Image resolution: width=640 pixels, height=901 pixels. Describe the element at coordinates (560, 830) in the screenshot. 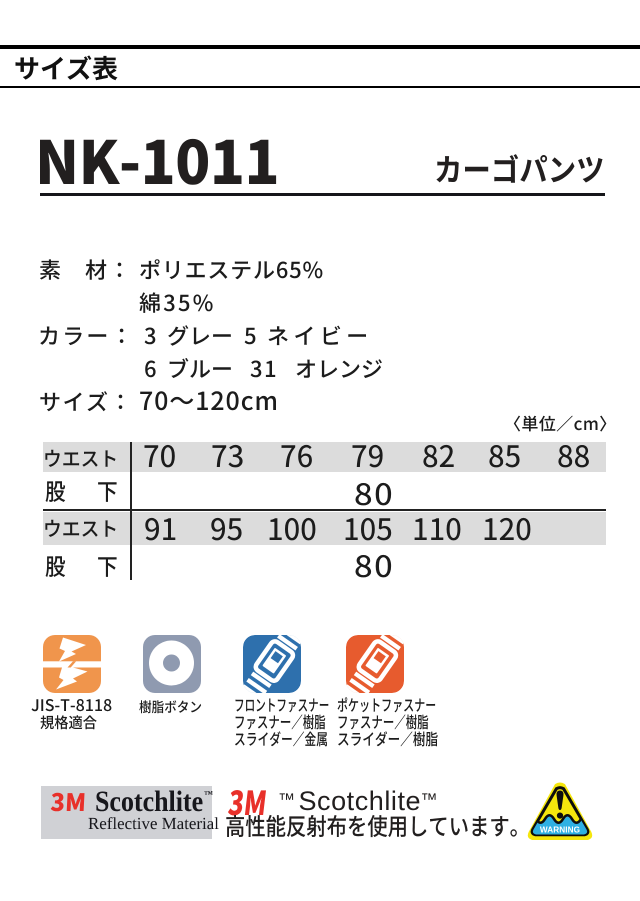

I see `svg-text: WARNING` at that location.